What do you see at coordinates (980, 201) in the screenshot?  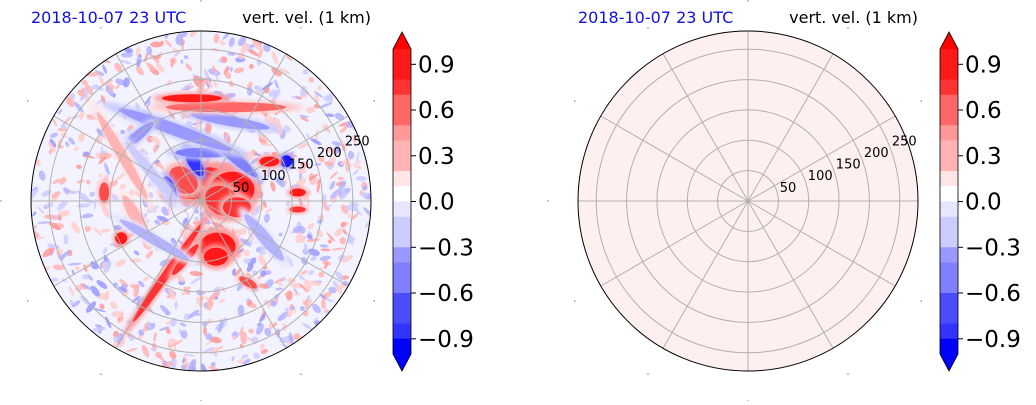 I see `colorbar-right: 0.9 0.6 0.3 0.0 −0.3 −0.6 −0.9` at bounding box center [980, 201].